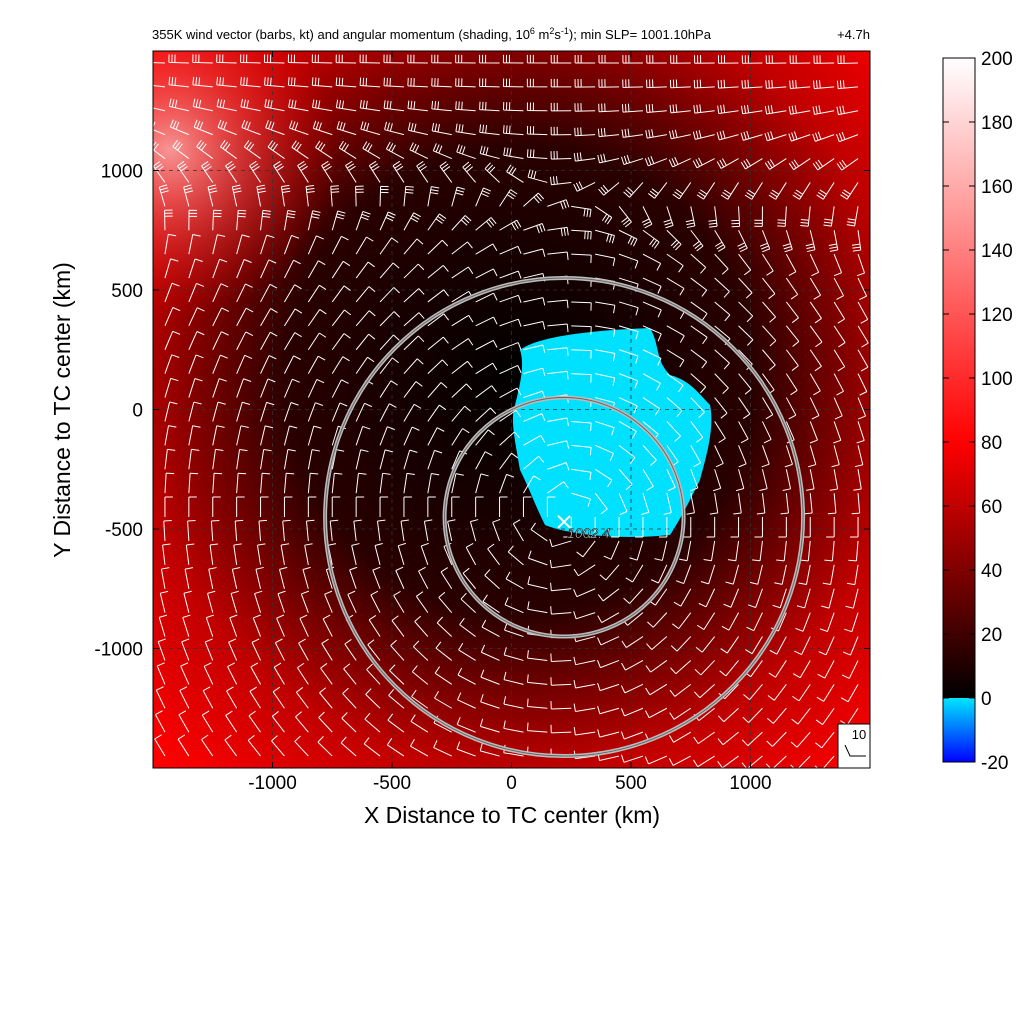 This screenshot has height=1024, width=1024. Describe the element at coordinates (583, 528) in the screenshot. I see `slp-marker: 1002.4` at that location.